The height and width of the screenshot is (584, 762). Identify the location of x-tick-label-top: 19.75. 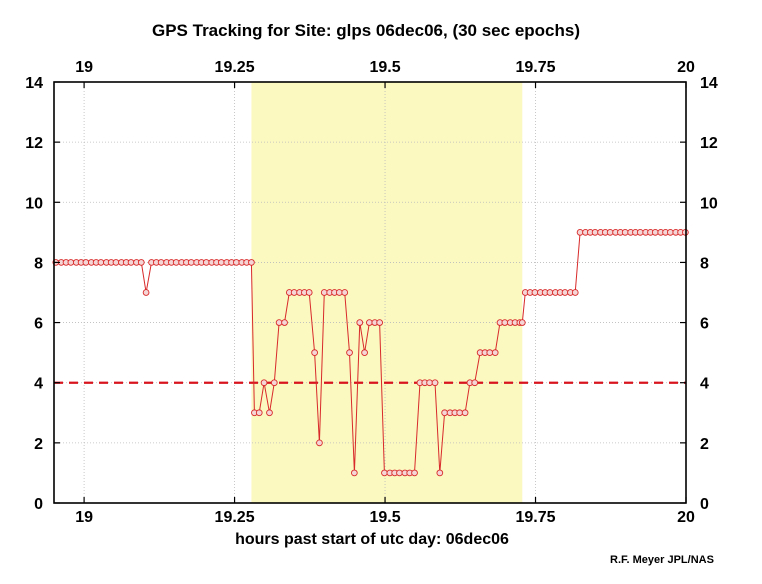
(536, 67).